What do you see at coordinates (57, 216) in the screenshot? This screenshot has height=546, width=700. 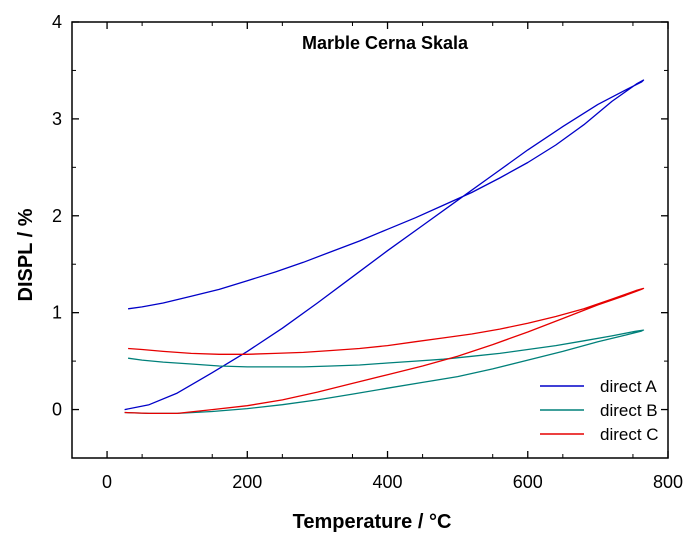 I see `y-tick-label: 2` at bounding box center [57, 216].